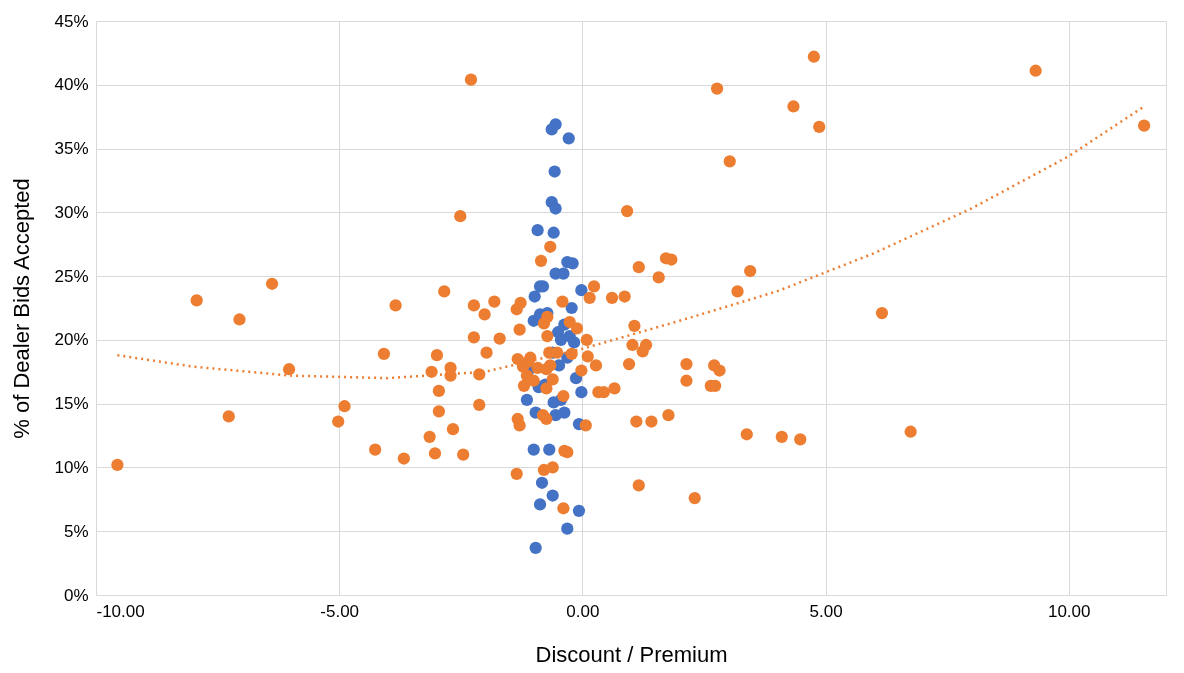  What do you see at coordinates (71, 21) in the screenshot?
I see `y-tick-label: 45%` at bounding box center [71, 21].